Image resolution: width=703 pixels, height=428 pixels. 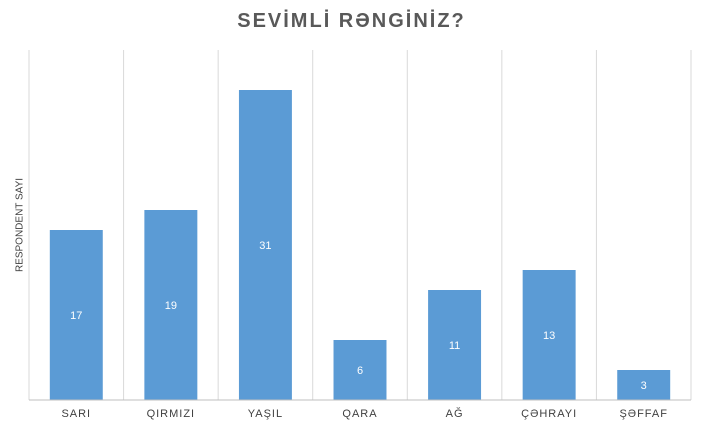 I want to click on x-tick-labels: SARI QIRMIZI YAŞIL QARA AĞ ÇƏHRAYI ŞƏFFAF, so click(x=364, y=413).